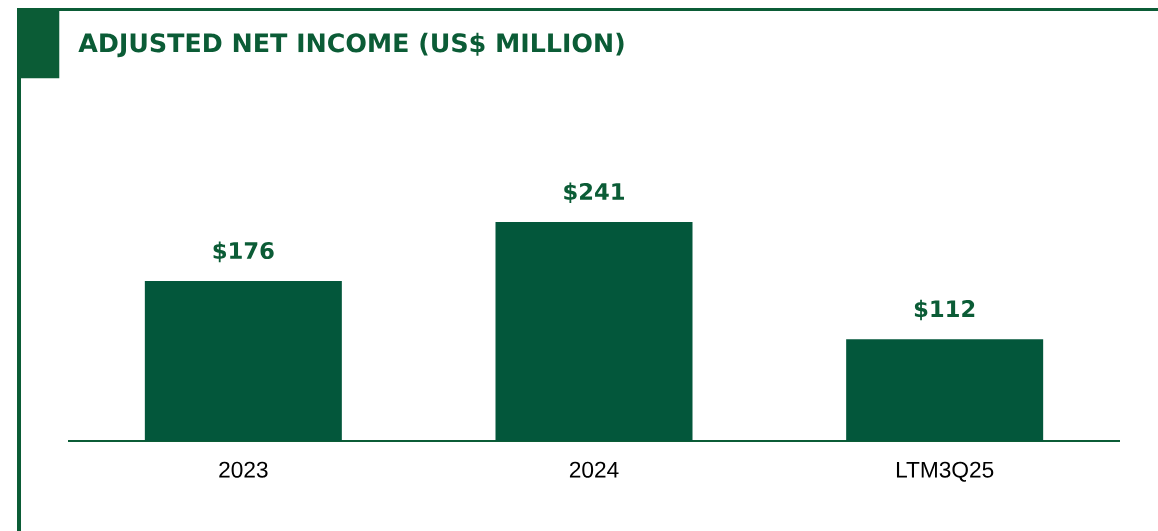 The height and width of the screenshot is (531, 1158). What do you see at coordinates (594, 469) in the screenshot?
I see `x-tick-label: 2024` at bounding box center [594, 469].